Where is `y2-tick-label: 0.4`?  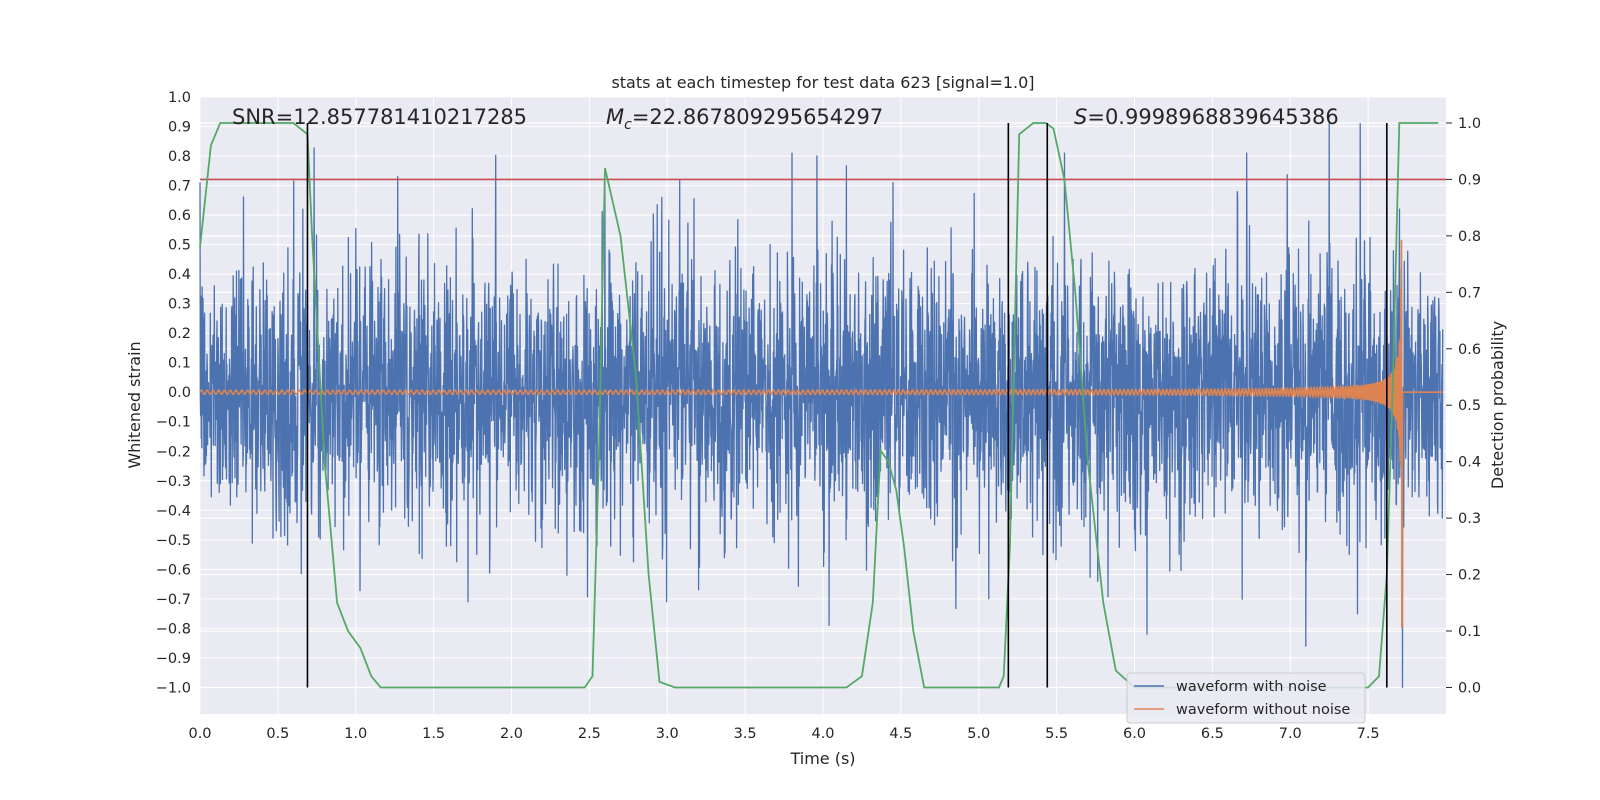 y2-tick-label: 0.4 is located at coordinates (1469, 463).